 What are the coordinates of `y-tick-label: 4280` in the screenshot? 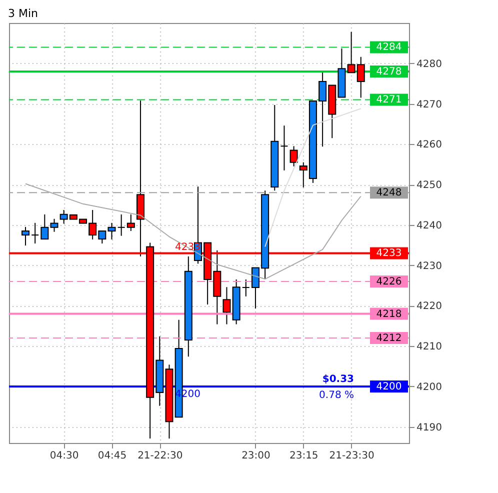 It's located at (429, 64).